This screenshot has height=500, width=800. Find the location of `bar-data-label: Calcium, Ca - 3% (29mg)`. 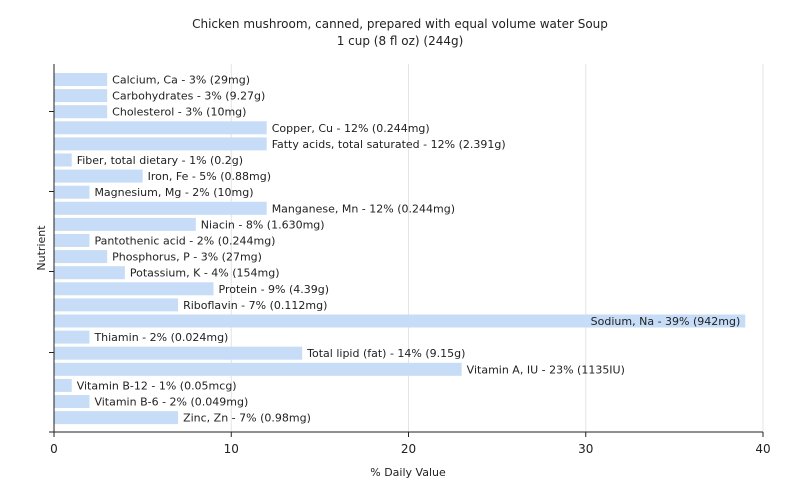

bar-data-label: Calcium, Ca - 3% (29mg) is located at coordinates (181, 80).